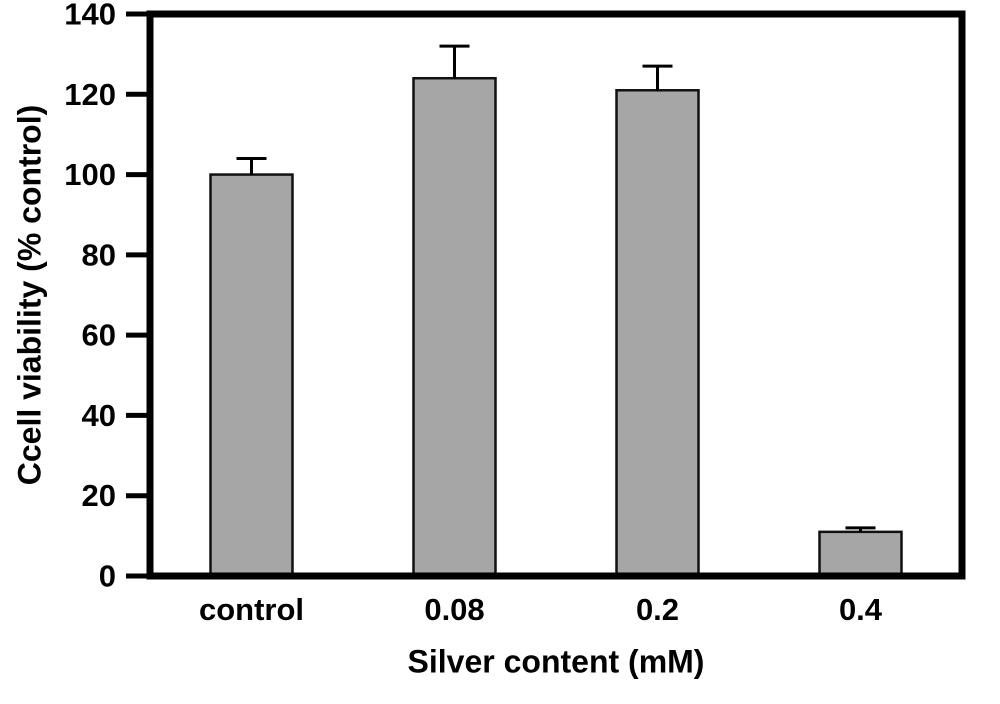 Image resolution: width=1000 pixels, height=704 pixels. I want to click on y-axis-label: Ccell viability (% control), so click(29, 295).